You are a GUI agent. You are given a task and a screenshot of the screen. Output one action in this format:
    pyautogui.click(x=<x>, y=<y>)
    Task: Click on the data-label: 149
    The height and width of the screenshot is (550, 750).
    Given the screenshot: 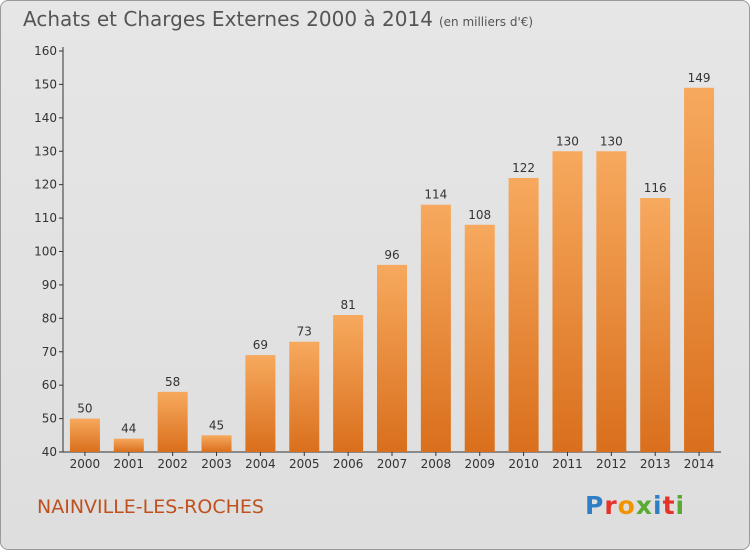 What is the action you would take?
    pyautogui.click(x=699, y=78)
    